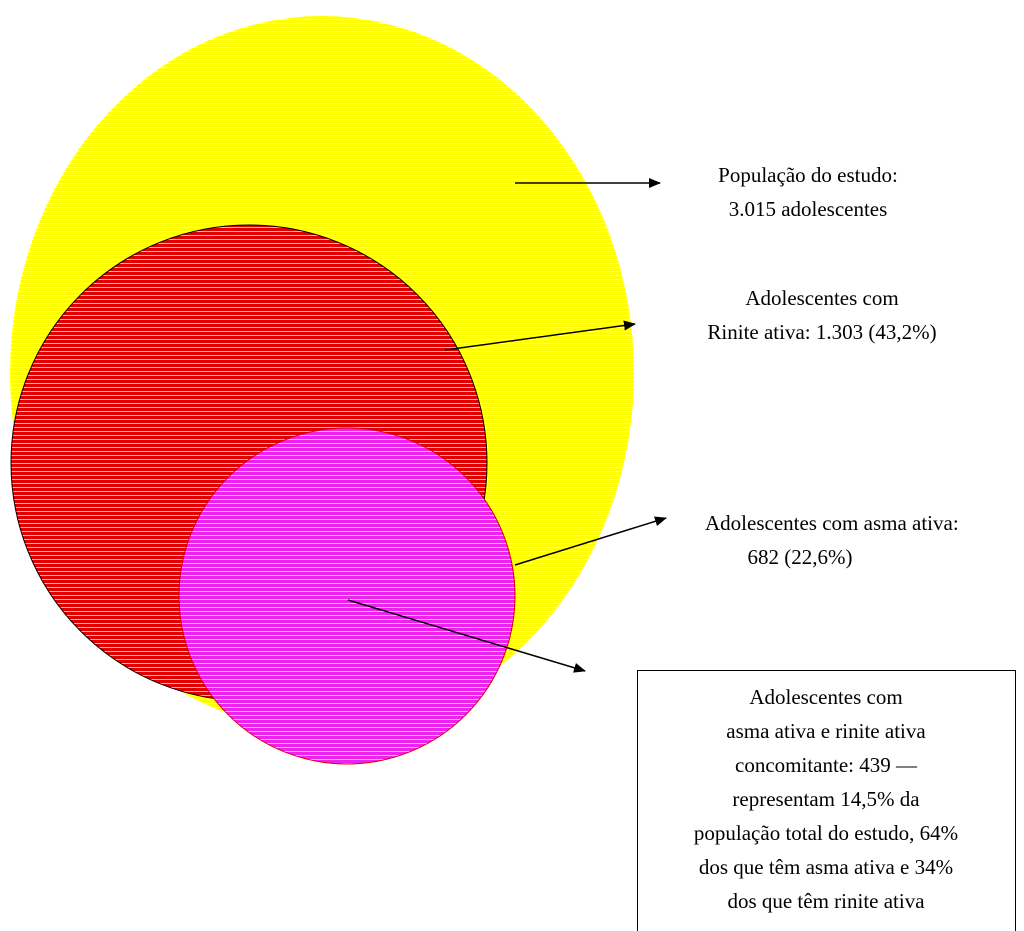 Image resolution: width=1024 pixels, height=931 pixels. I want to click on label-line: Rinite ativa: 1.303 (43,2%), so click(821, 332).